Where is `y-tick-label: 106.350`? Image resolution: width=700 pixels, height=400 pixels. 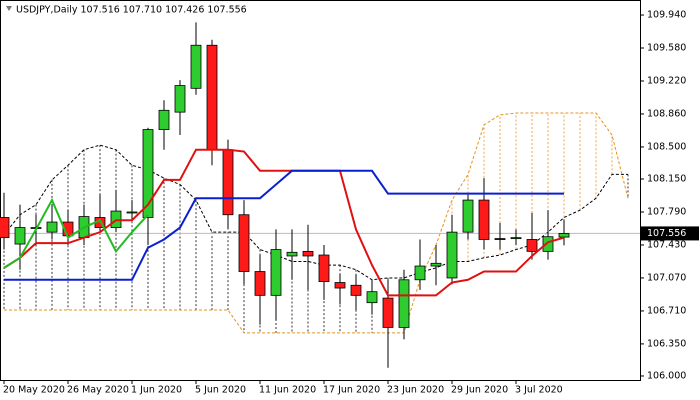 y-tick-label: 106.350 is located at coordinates (666, 343).